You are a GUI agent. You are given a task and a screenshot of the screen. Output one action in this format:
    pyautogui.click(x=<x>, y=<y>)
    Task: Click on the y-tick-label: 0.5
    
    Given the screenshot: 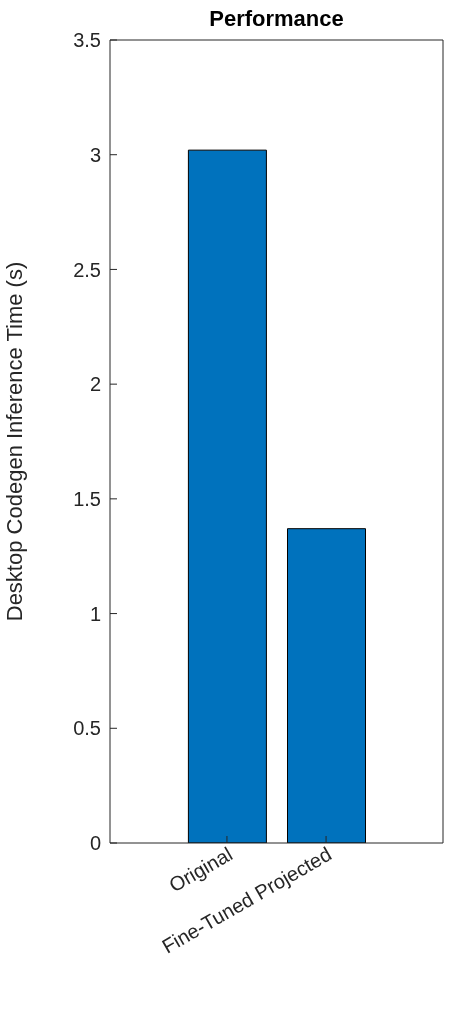 What is the action you would take?
    pyautogui.click(x=87, y=728)
    